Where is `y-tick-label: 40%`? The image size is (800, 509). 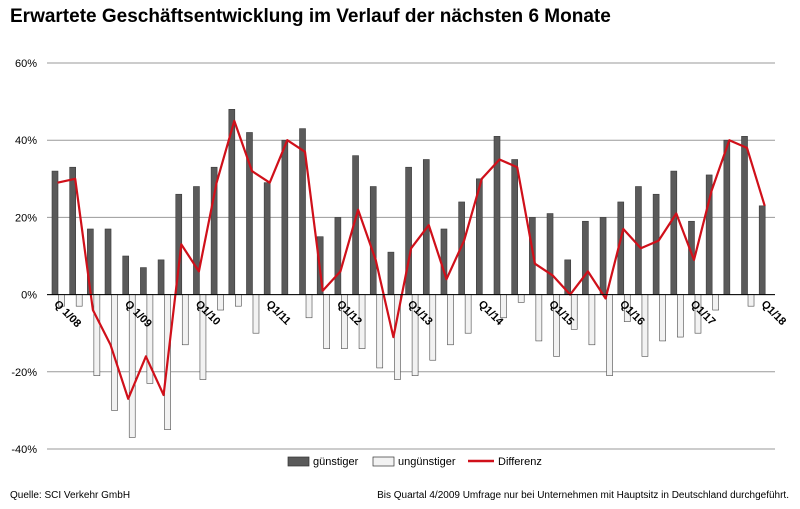 y-tick-label: 40% is located at coordinates (26, 141).